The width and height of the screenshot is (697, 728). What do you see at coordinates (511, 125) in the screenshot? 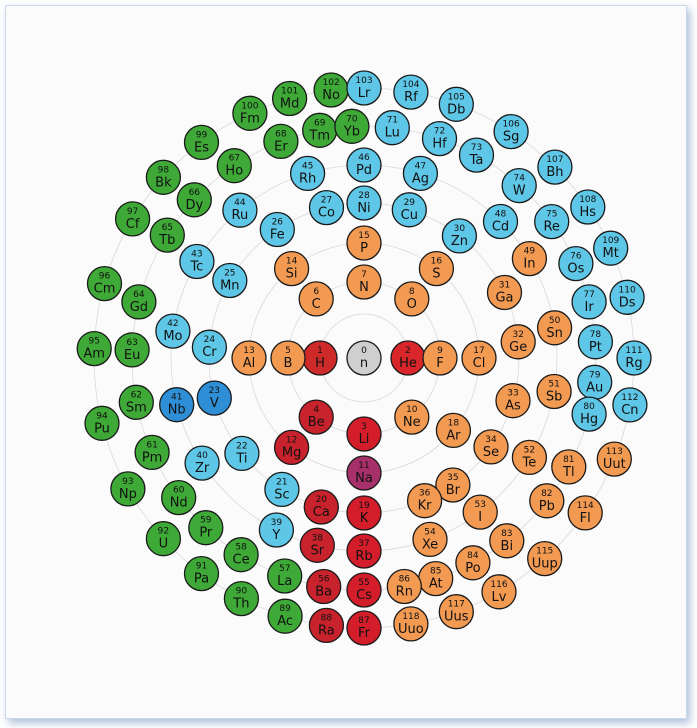
I see `atomic-number: 106` at bounding box center [511, 125].